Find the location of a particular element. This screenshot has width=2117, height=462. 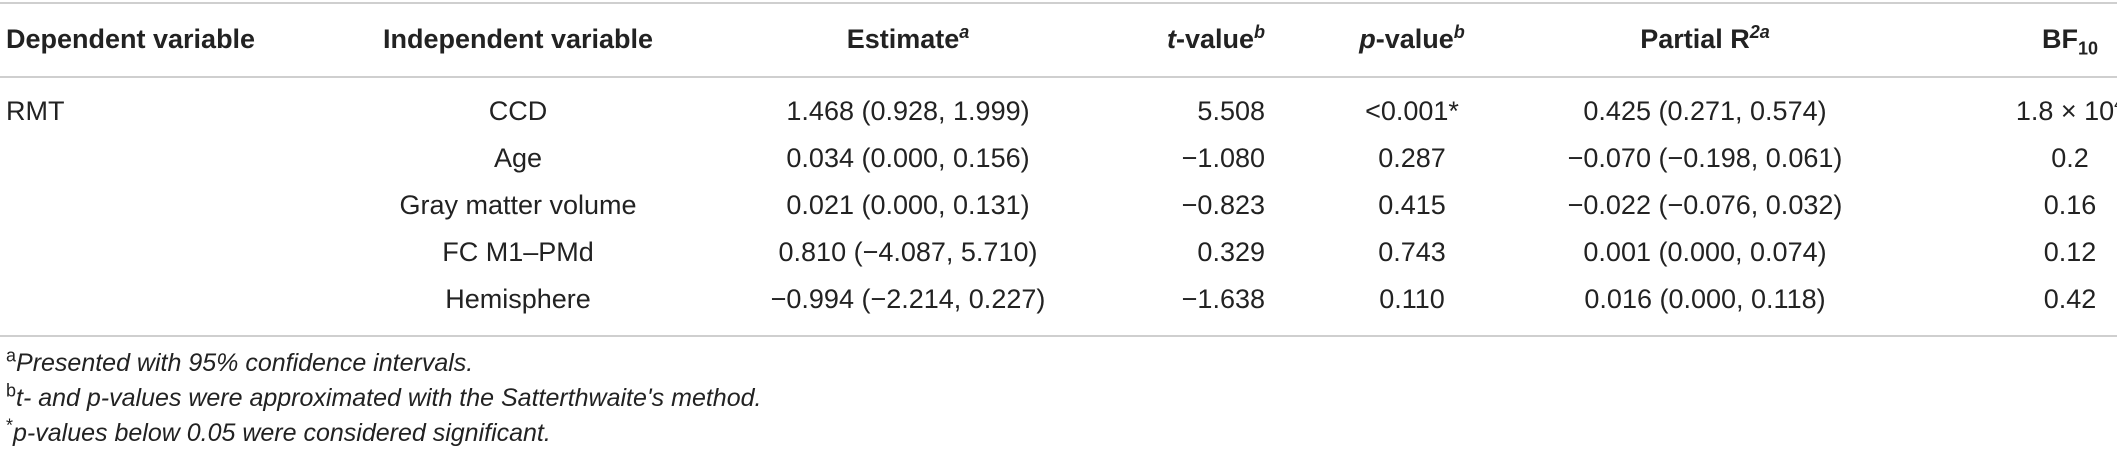

t-value-cell: 0.329 is located at coordinates (1231, 252).